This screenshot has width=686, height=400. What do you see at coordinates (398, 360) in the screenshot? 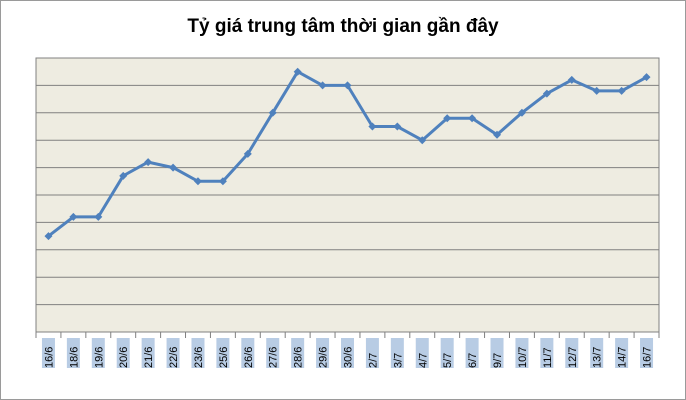
I see `x-tick-label: 3/7` at bounding box center [398, 360].